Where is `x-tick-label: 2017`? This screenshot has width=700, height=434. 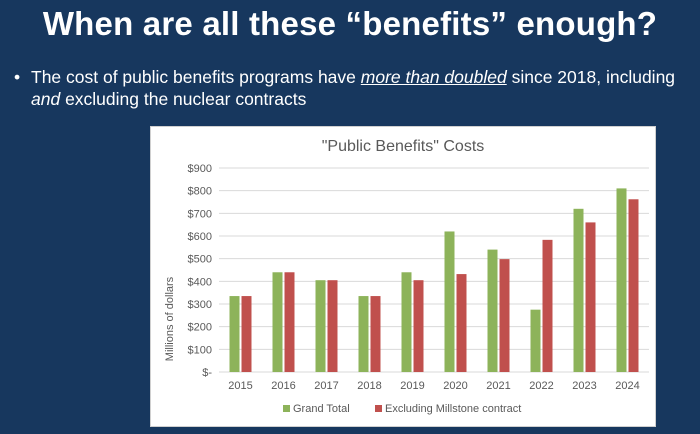
x-tick-label: 2017 is located at coordinates (326, 386).